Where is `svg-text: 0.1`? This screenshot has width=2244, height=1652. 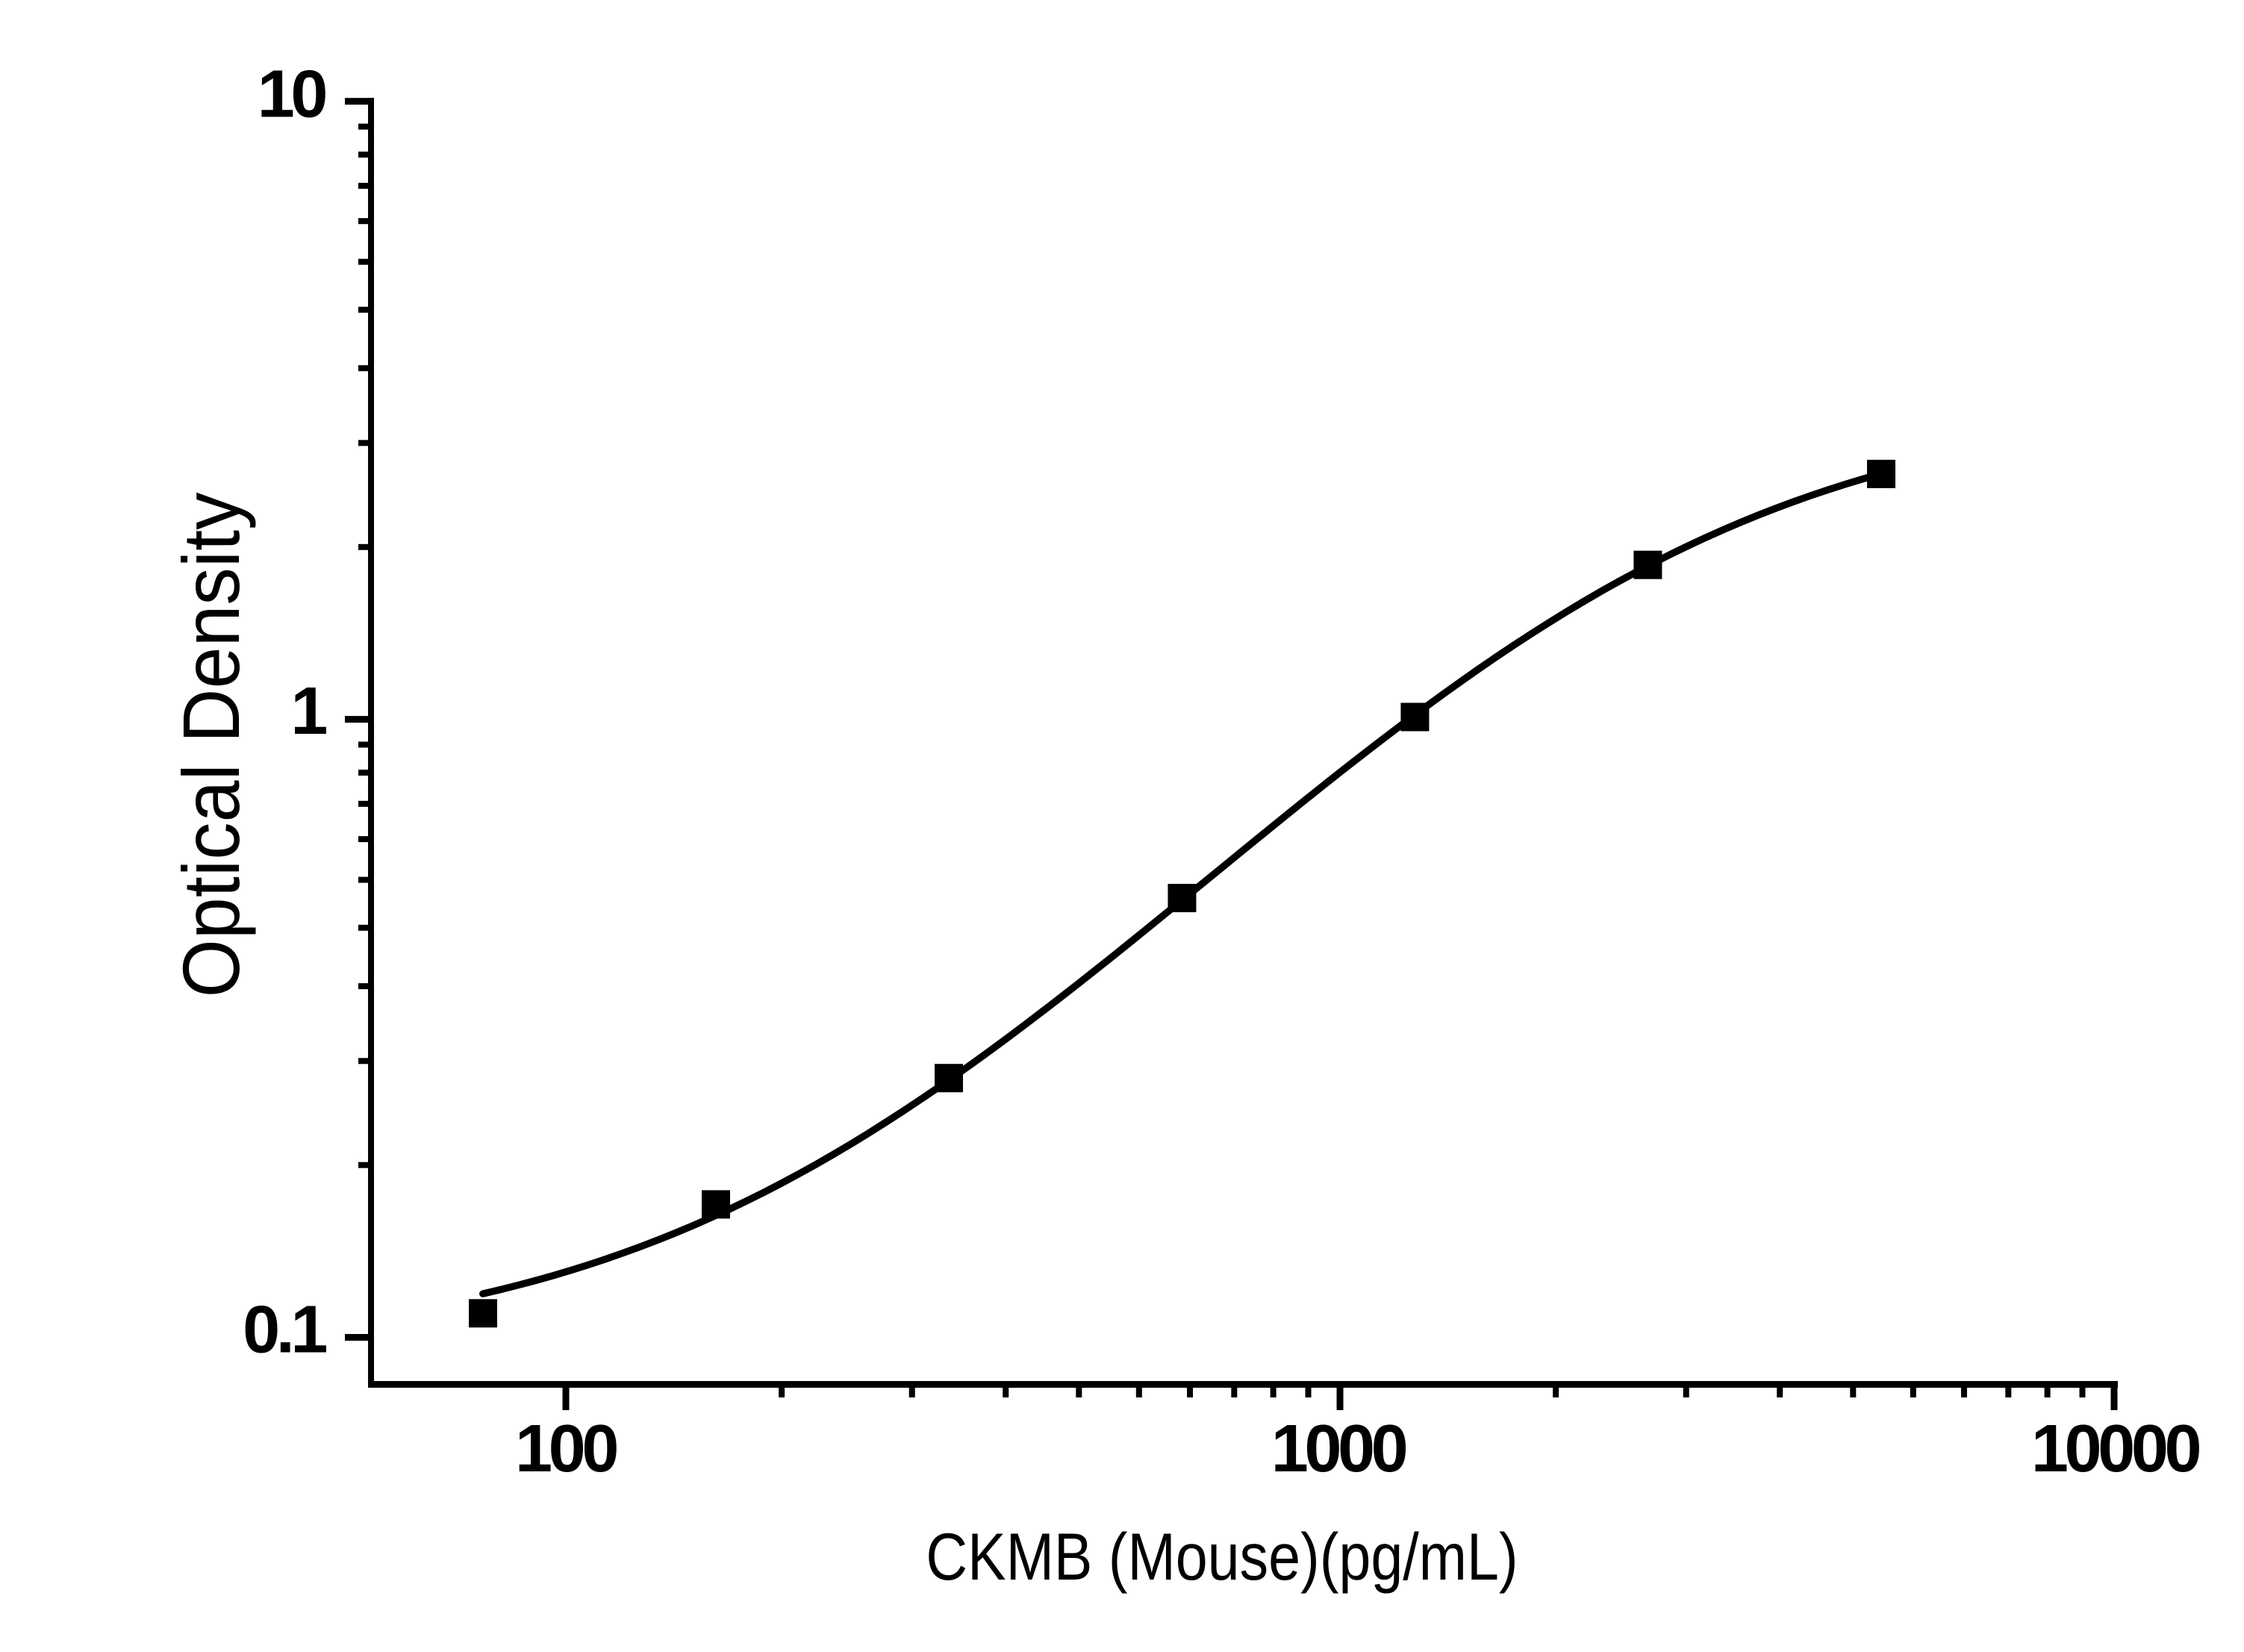 svg-text: 0.1 is located at coordinates (284, 1331).